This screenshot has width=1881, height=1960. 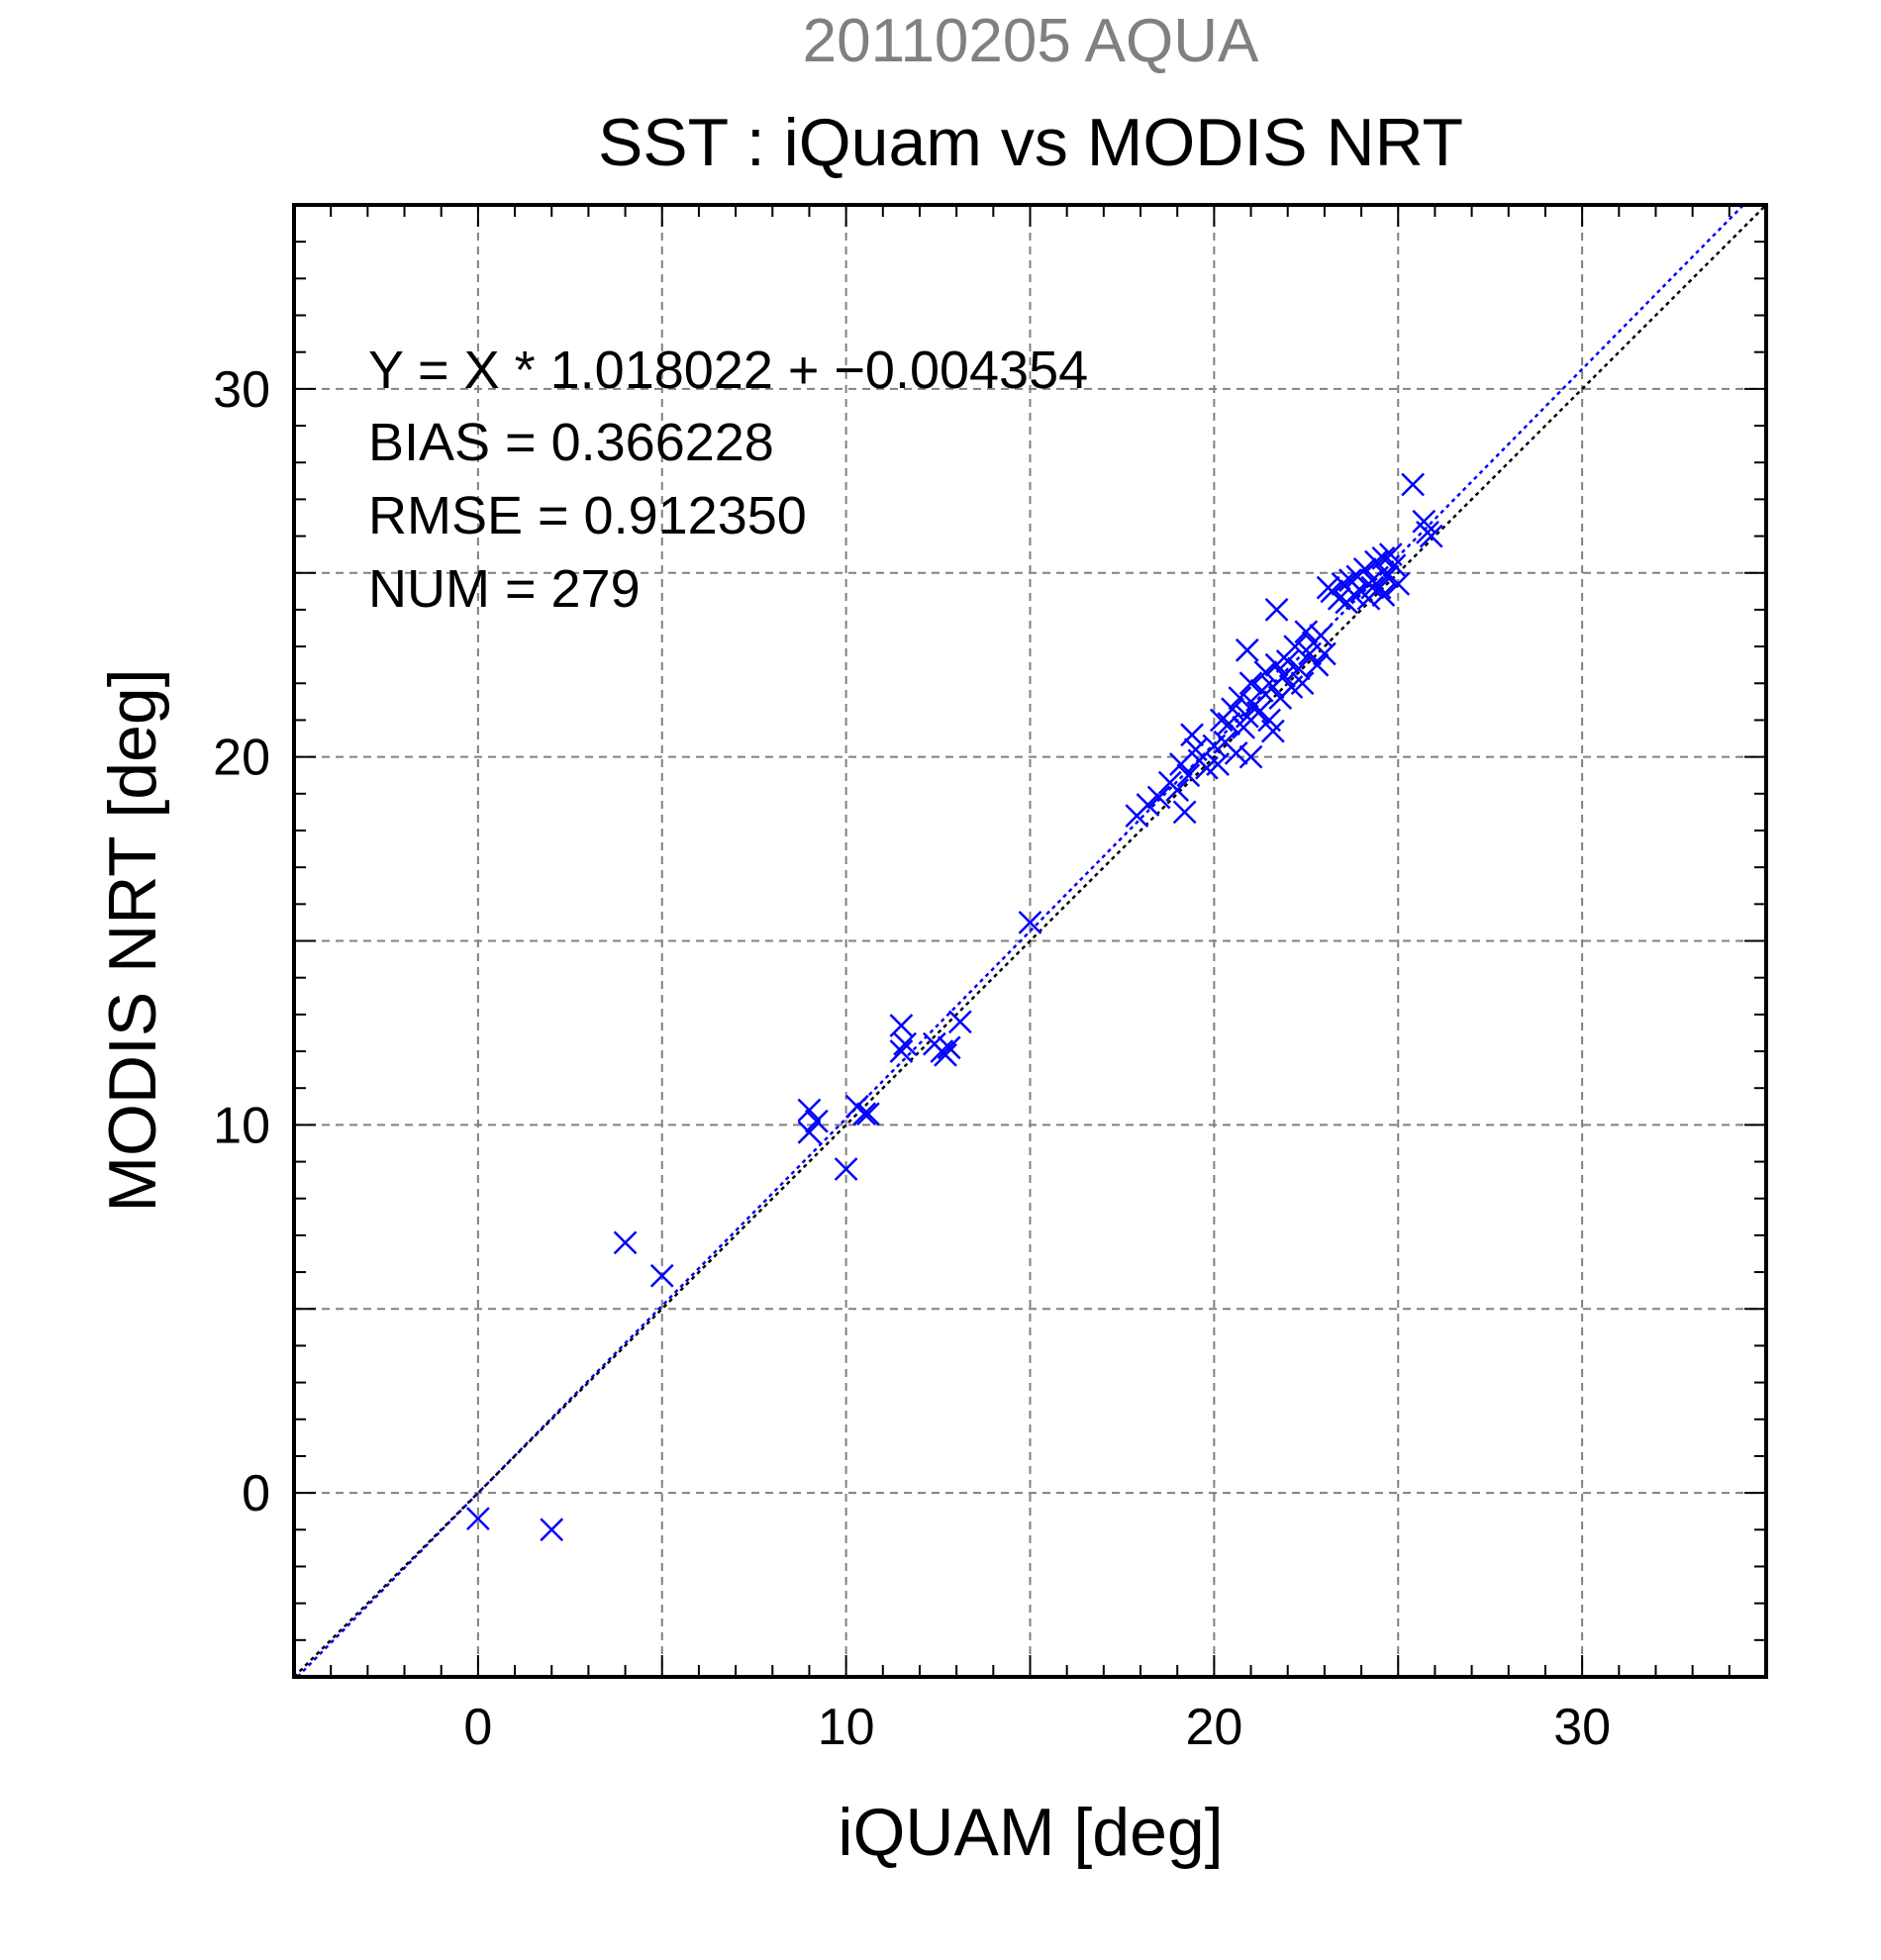 I want to click on x-tick-label: 30, so click(x=1582, y=1727).